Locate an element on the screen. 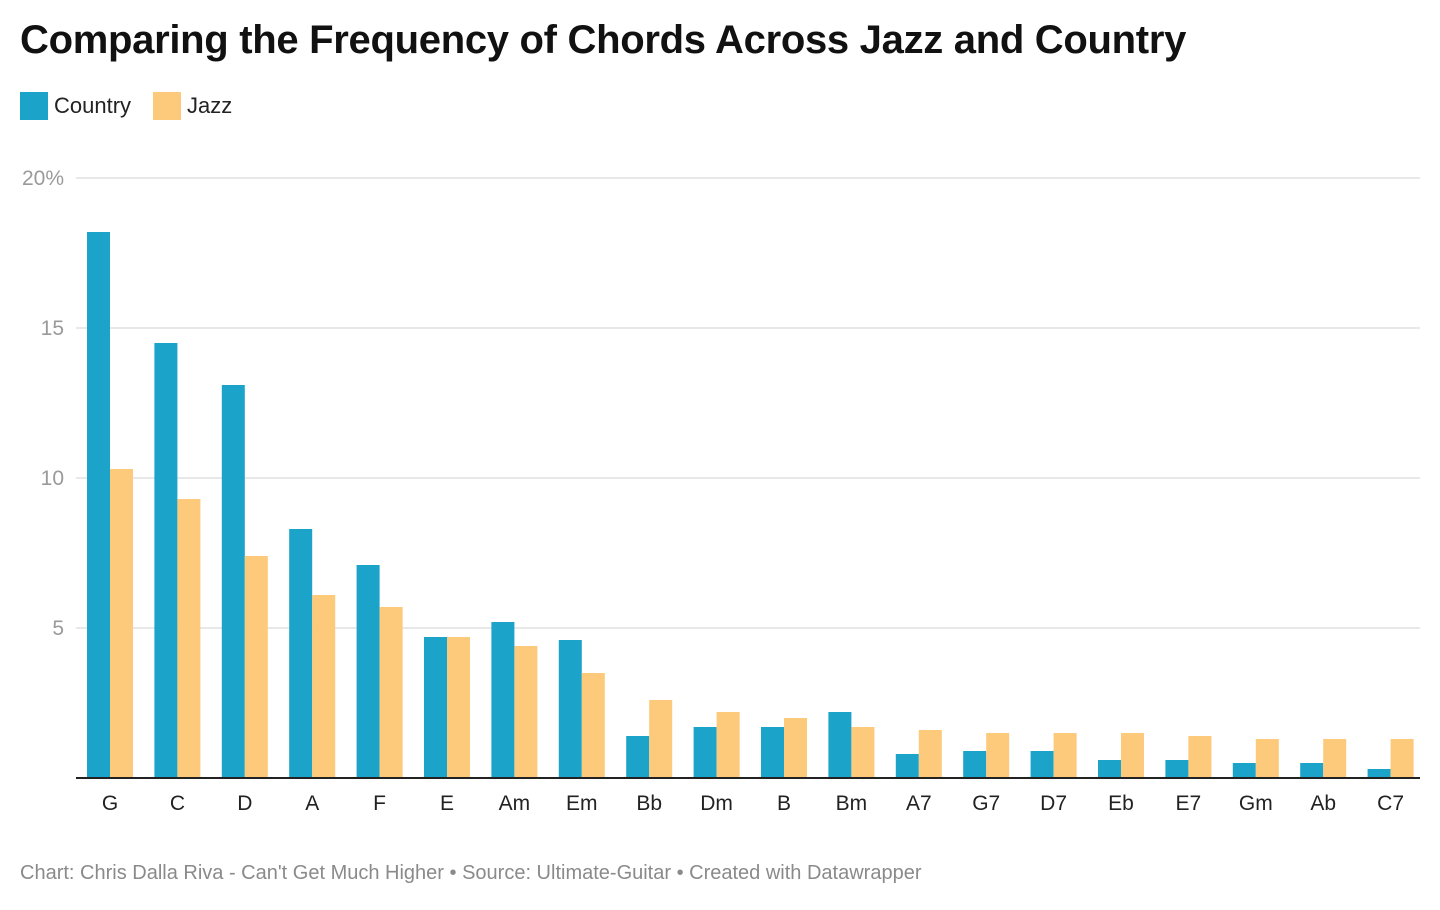  y-axis-ticks: 5 10 15 20% is located at coordinates (43, 403).